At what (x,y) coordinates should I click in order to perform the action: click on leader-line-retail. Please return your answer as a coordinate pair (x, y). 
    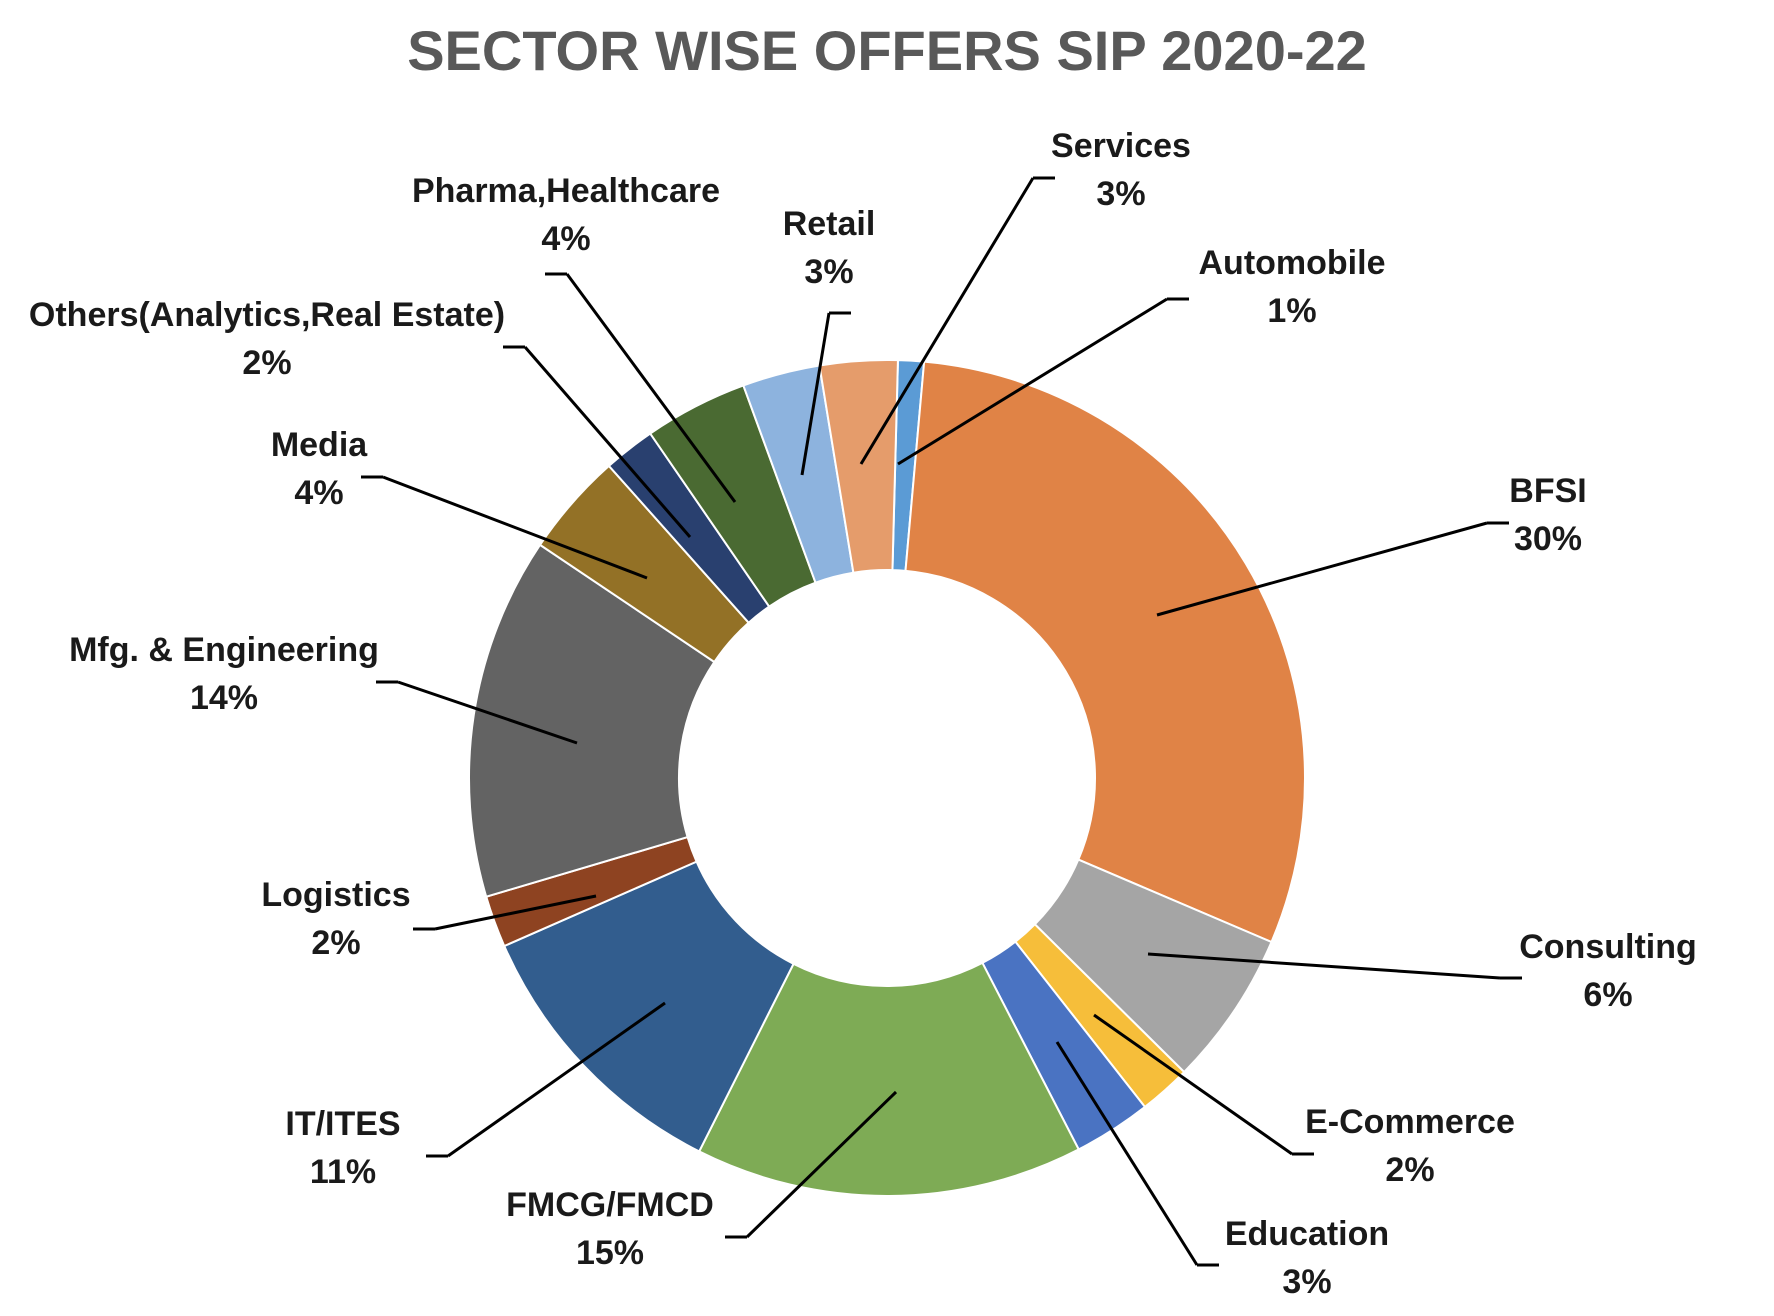
    Looking at the image, I should click on (815, 394).